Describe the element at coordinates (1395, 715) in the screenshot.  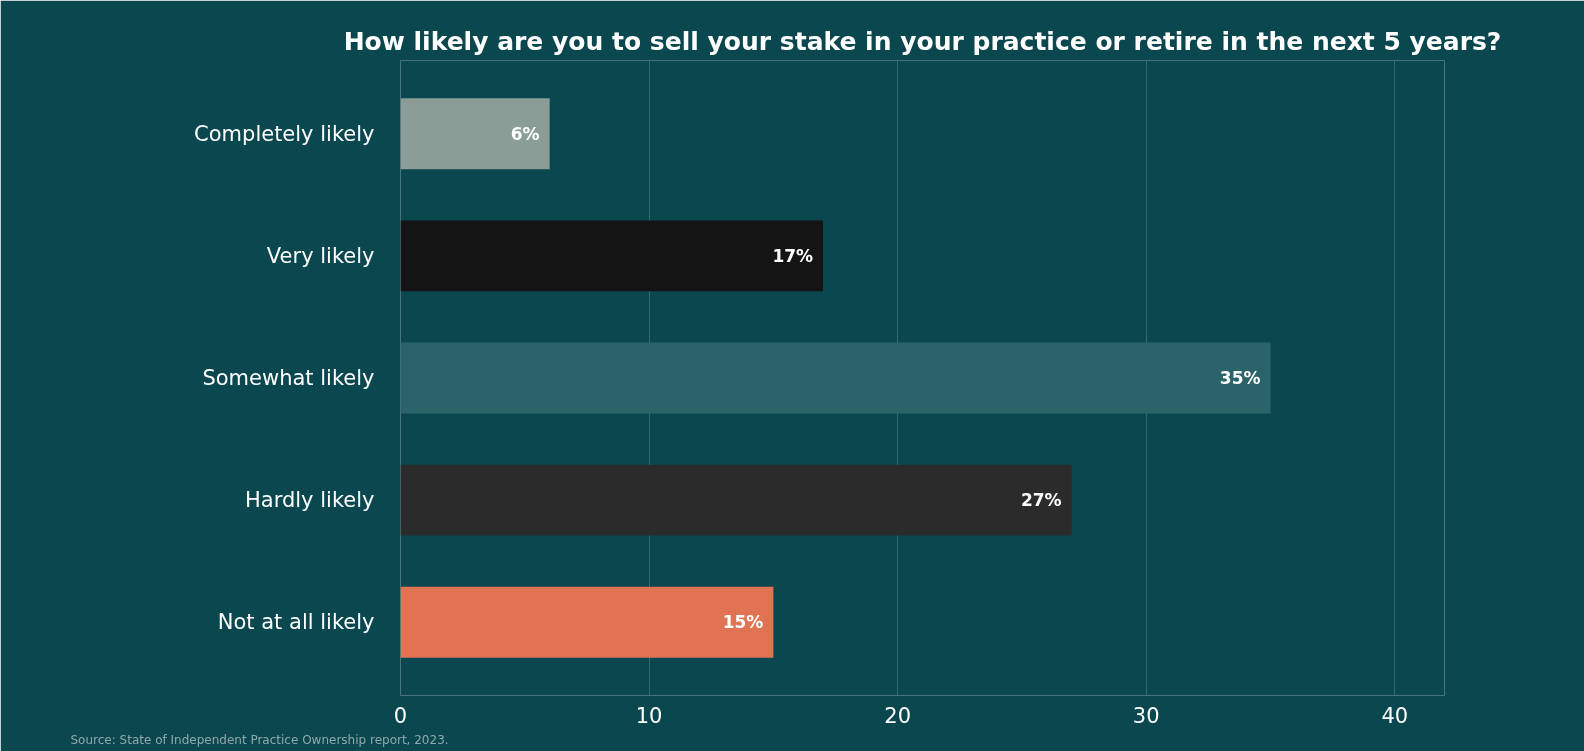
I see `x-tick-label: 40` at that location.